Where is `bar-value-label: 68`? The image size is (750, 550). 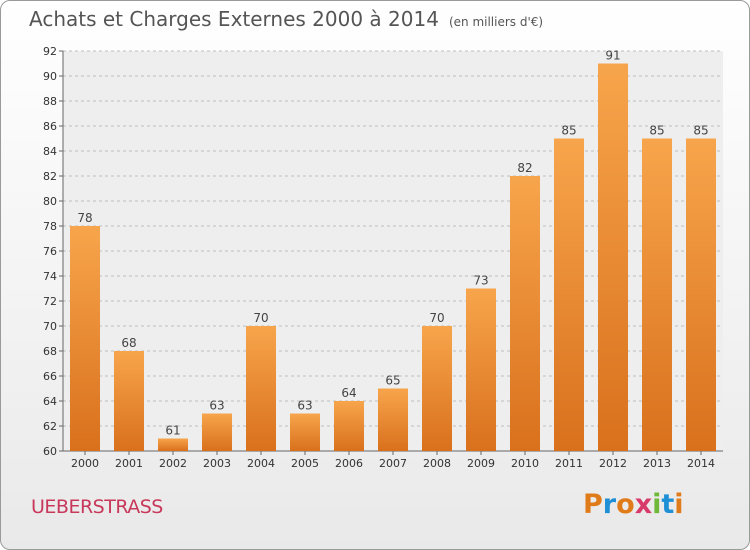
bar-value-label: 68 is located at coordinates (128, 343).